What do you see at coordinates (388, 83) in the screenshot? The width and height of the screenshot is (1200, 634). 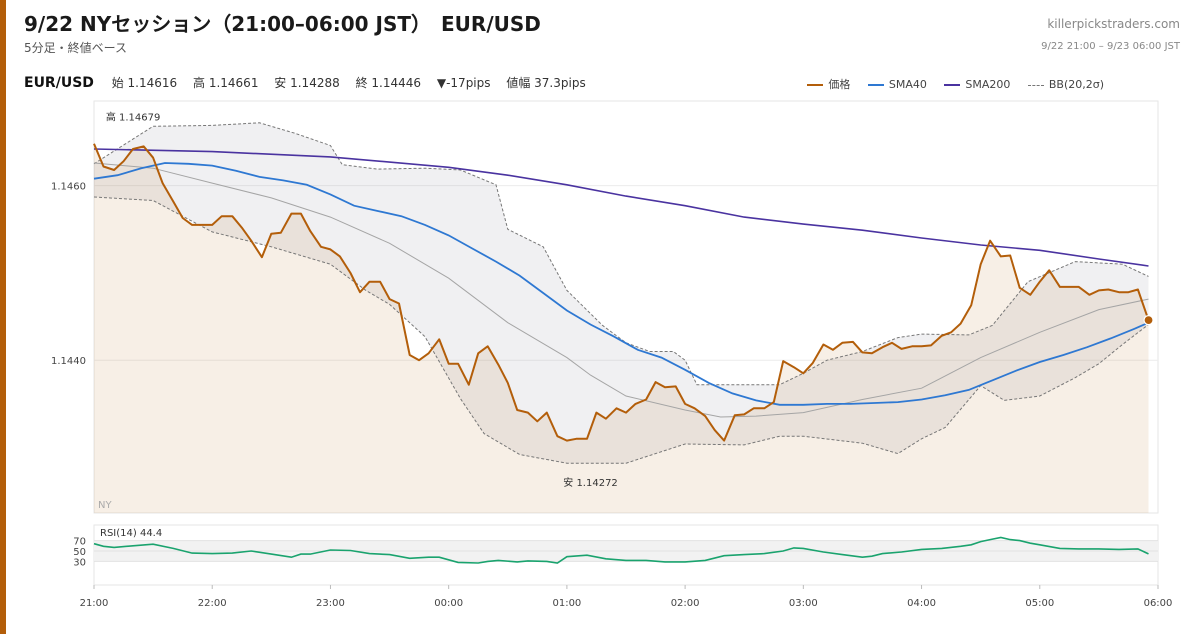 I see `close-value: 終 1.14446` at bounding box center [388, 83].